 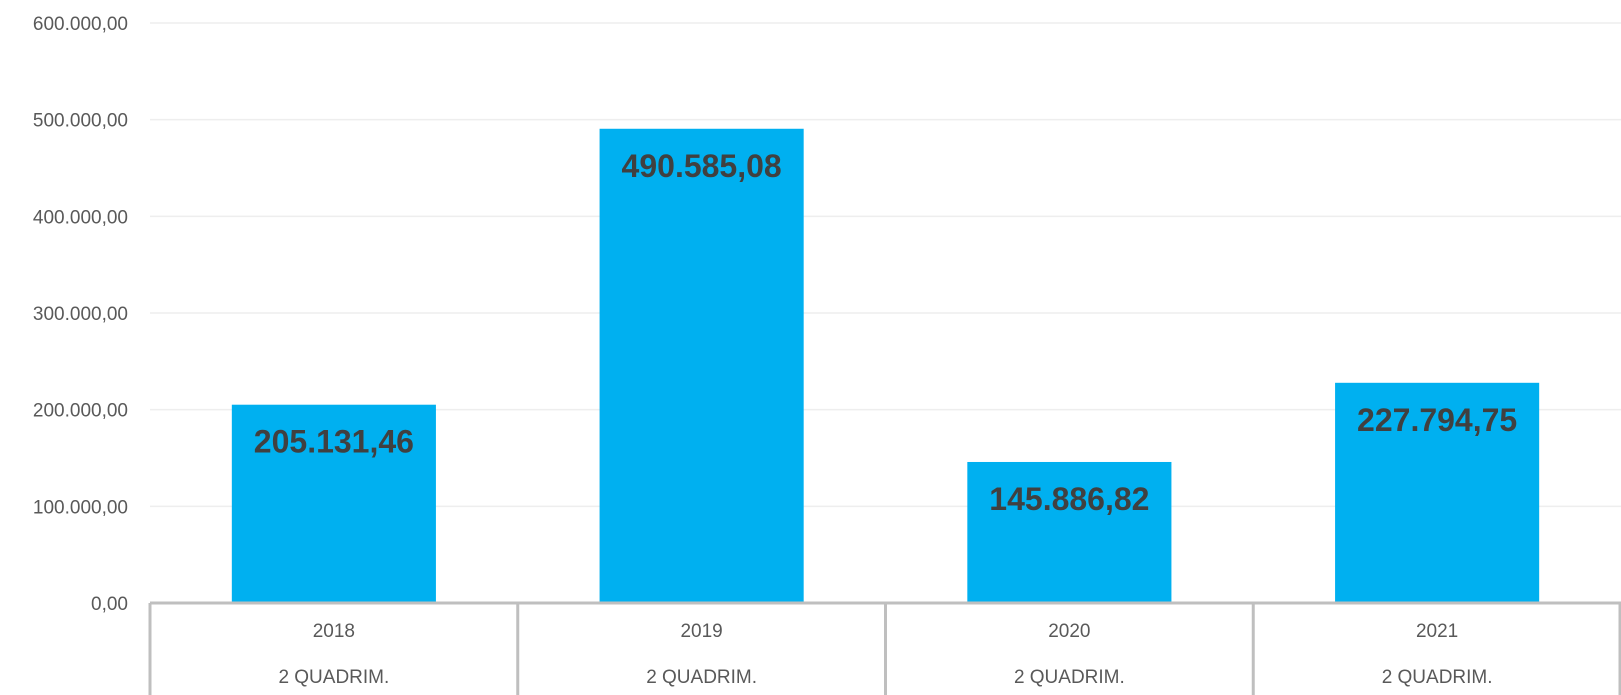 I want to click on y-tick-label: 500.000,00, so click(x=80, y=121).